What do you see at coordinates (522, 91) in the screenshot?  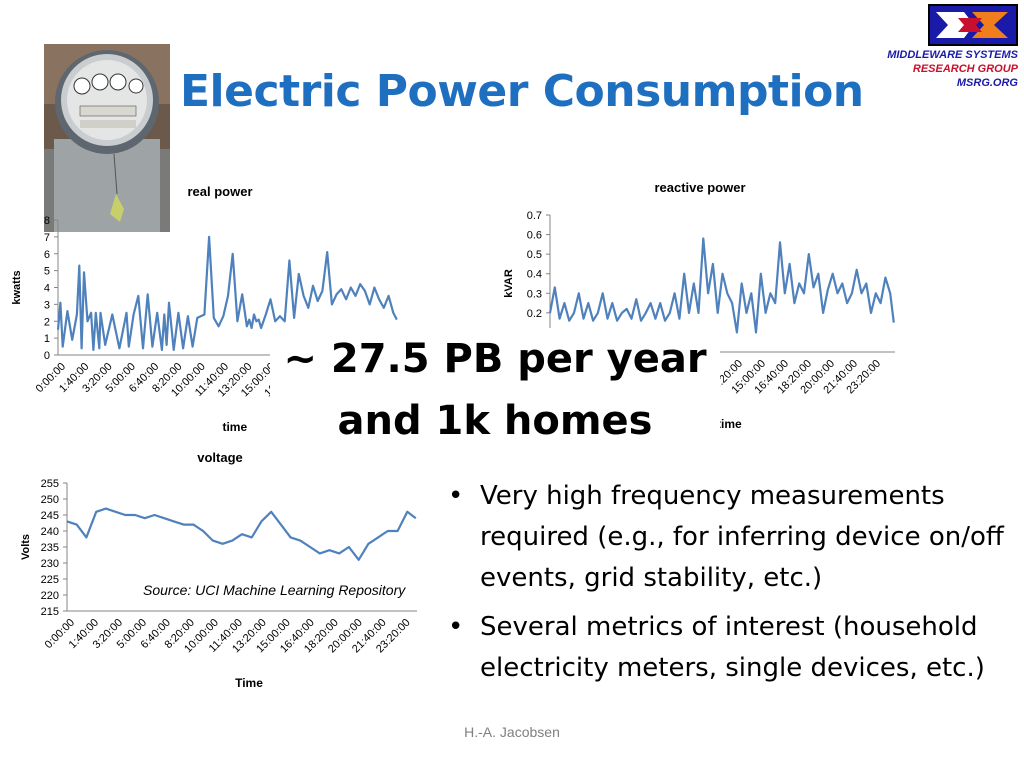 I see `slide-title: Electric Power Consumption` at bounding box center [522, 91].